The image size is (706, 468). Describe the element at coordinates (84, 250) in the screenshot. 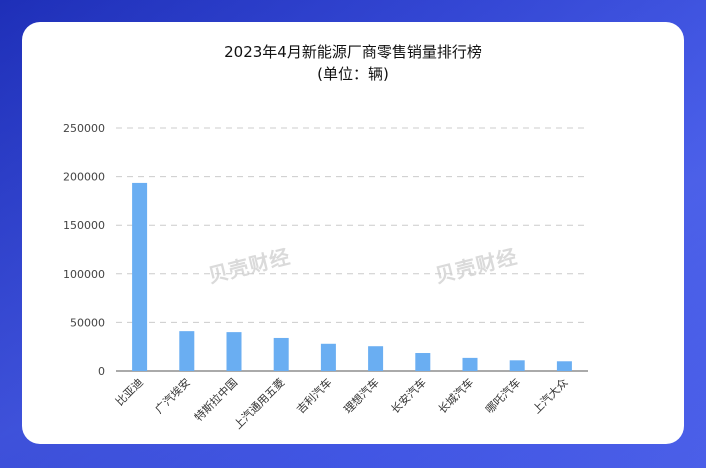

I see `y-axis-ticks: 250000 200000 150000 100000 50000 0` at that location.